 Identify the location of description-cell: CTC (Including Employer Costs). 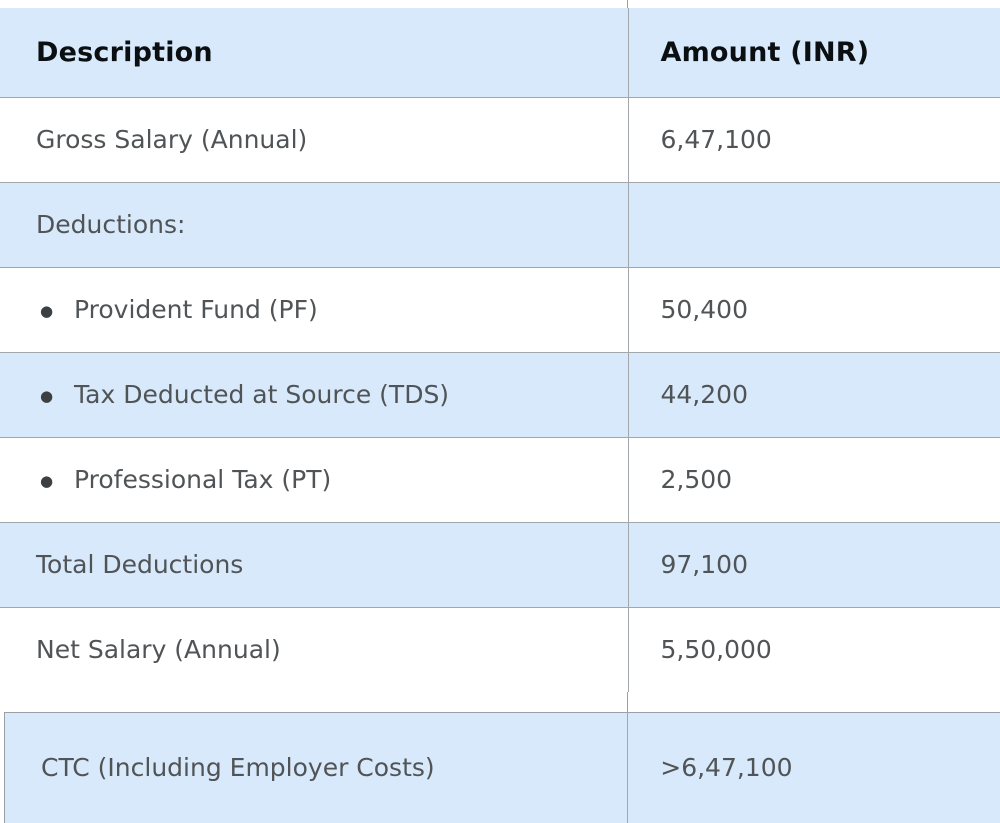
(316, 768).